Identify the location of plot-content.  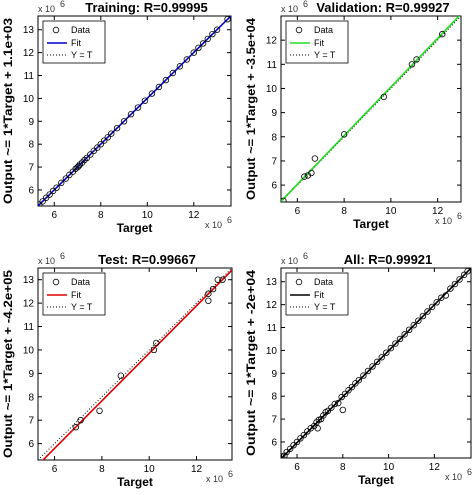
(371, 109).